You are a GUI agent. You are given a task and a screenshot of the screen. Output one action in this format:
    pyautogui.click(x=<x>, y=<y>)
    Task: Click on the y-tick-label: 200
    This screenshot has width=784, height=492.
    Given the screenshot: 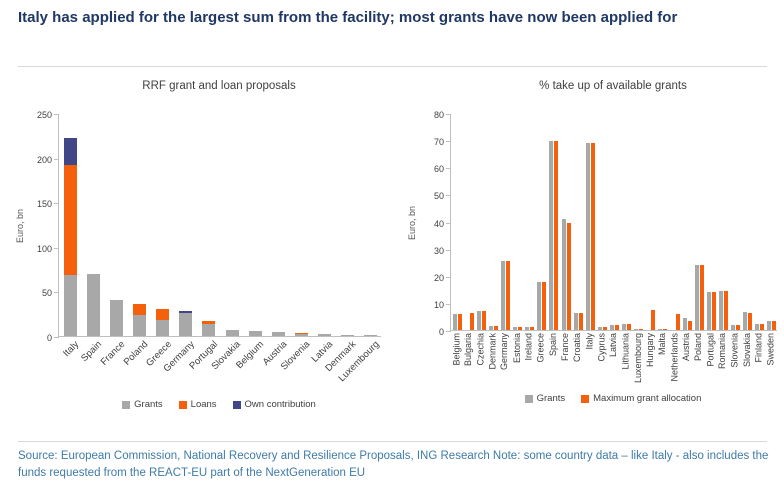 What is the action you would take?
    pyautogui.click(x=44, y=159)
    